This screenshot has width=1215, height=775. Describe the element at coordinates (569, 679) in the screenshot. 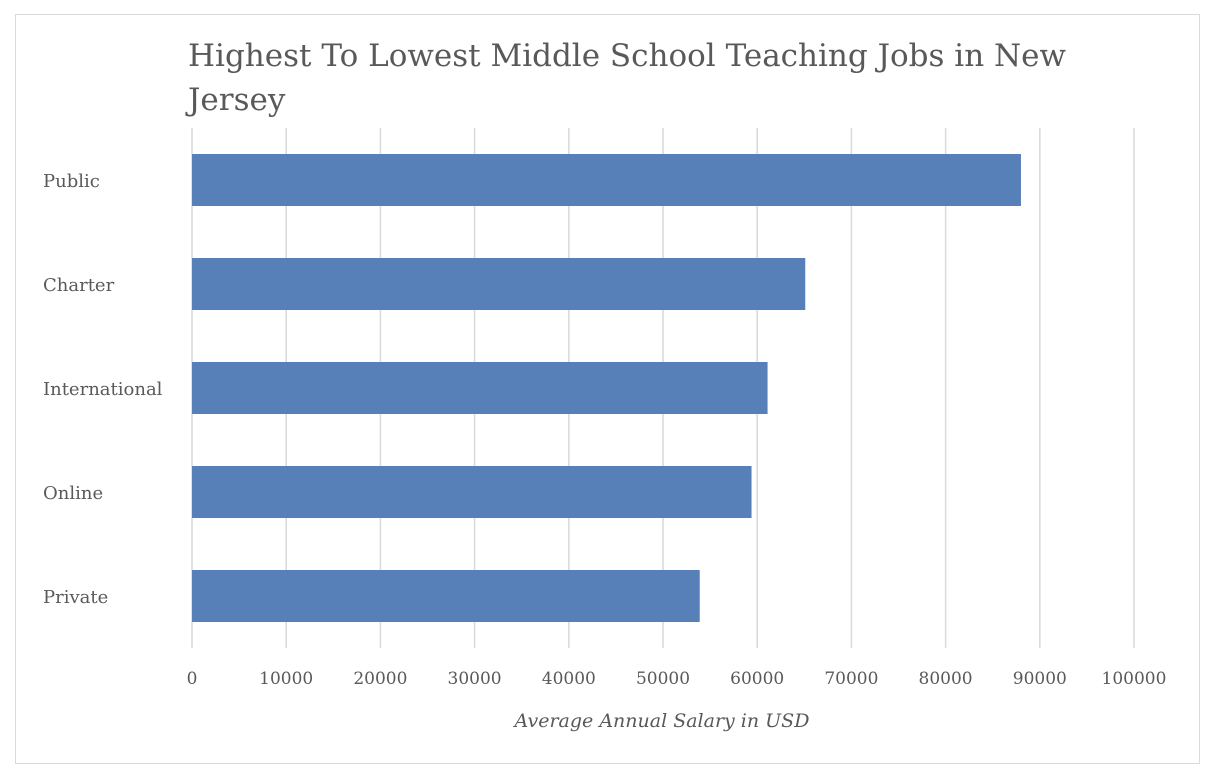

I see `x-tick-label: 40000` at that location.